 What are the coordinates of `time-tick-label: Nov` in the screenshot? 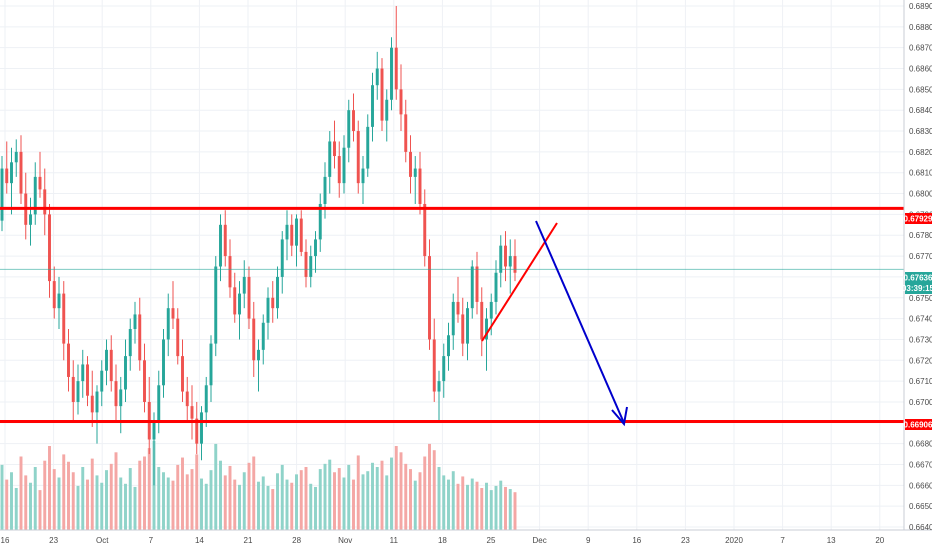 It's located at (345, 540).